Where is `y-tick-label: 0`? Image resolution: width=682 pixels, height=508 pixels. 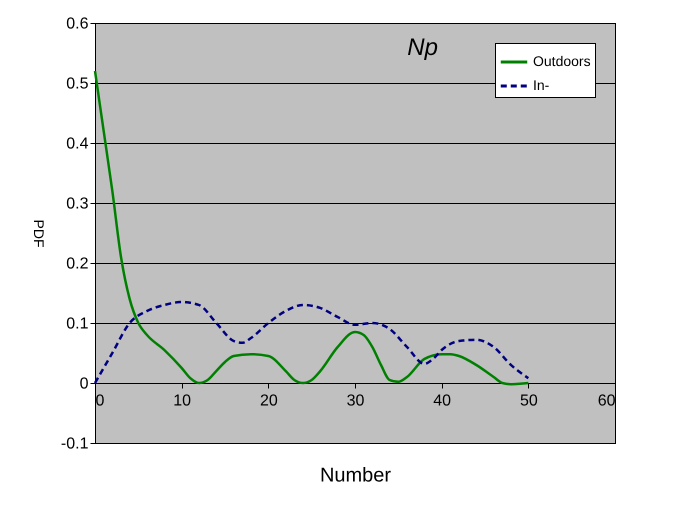
y-tick-label: 0 is located at coordinates (84, 384).